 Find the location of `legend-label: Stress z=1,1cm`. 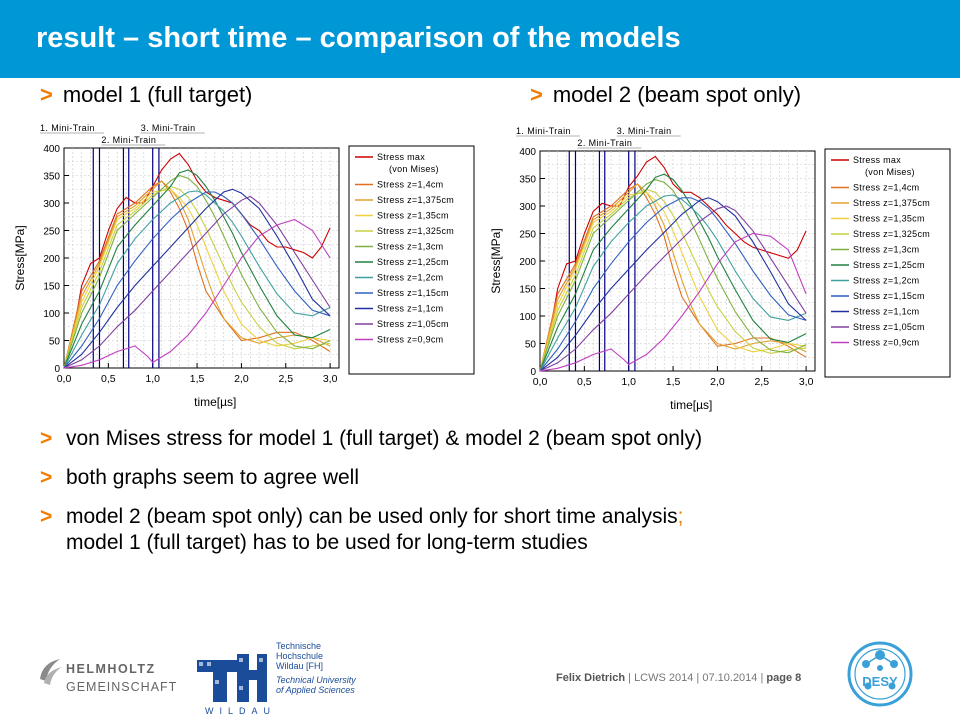

legend-label: Stress z=1,1cm is located at coordinates (410, 309).